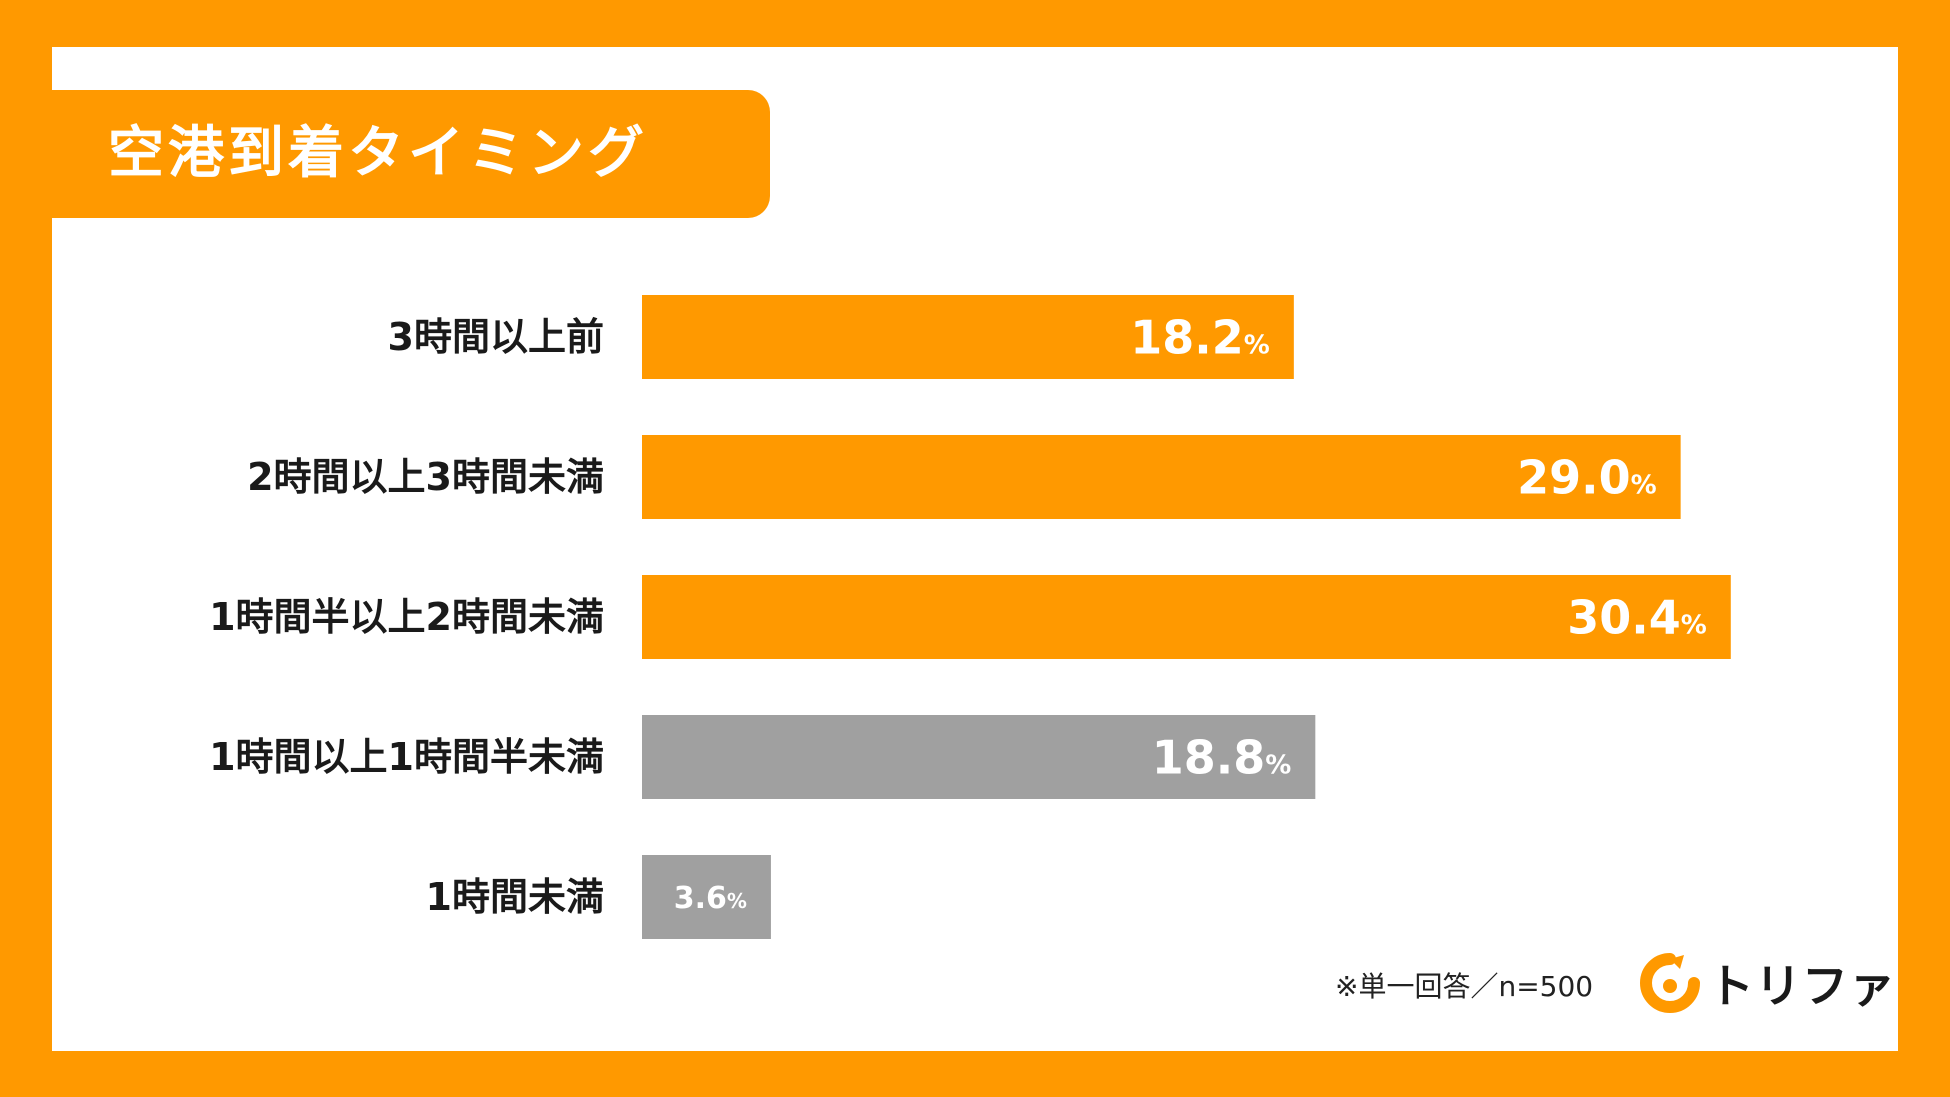 The image size is (1950, 1097). Describe the element at coordinates (1802, 986) in the screenshot. I see `logo-text: トリファ` at that location.